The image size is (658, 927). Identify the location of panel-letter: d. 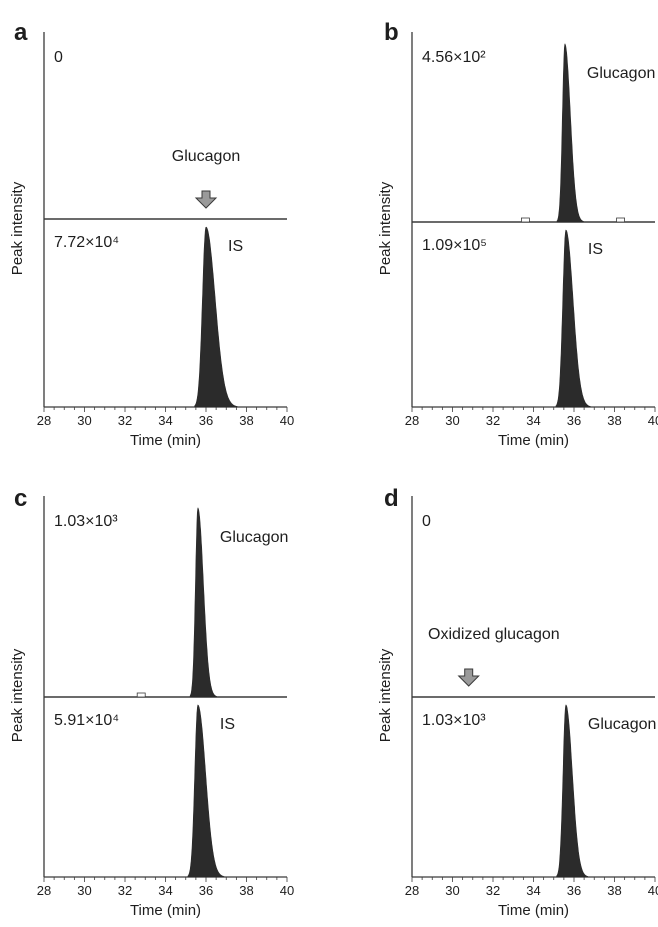
(391, 498).